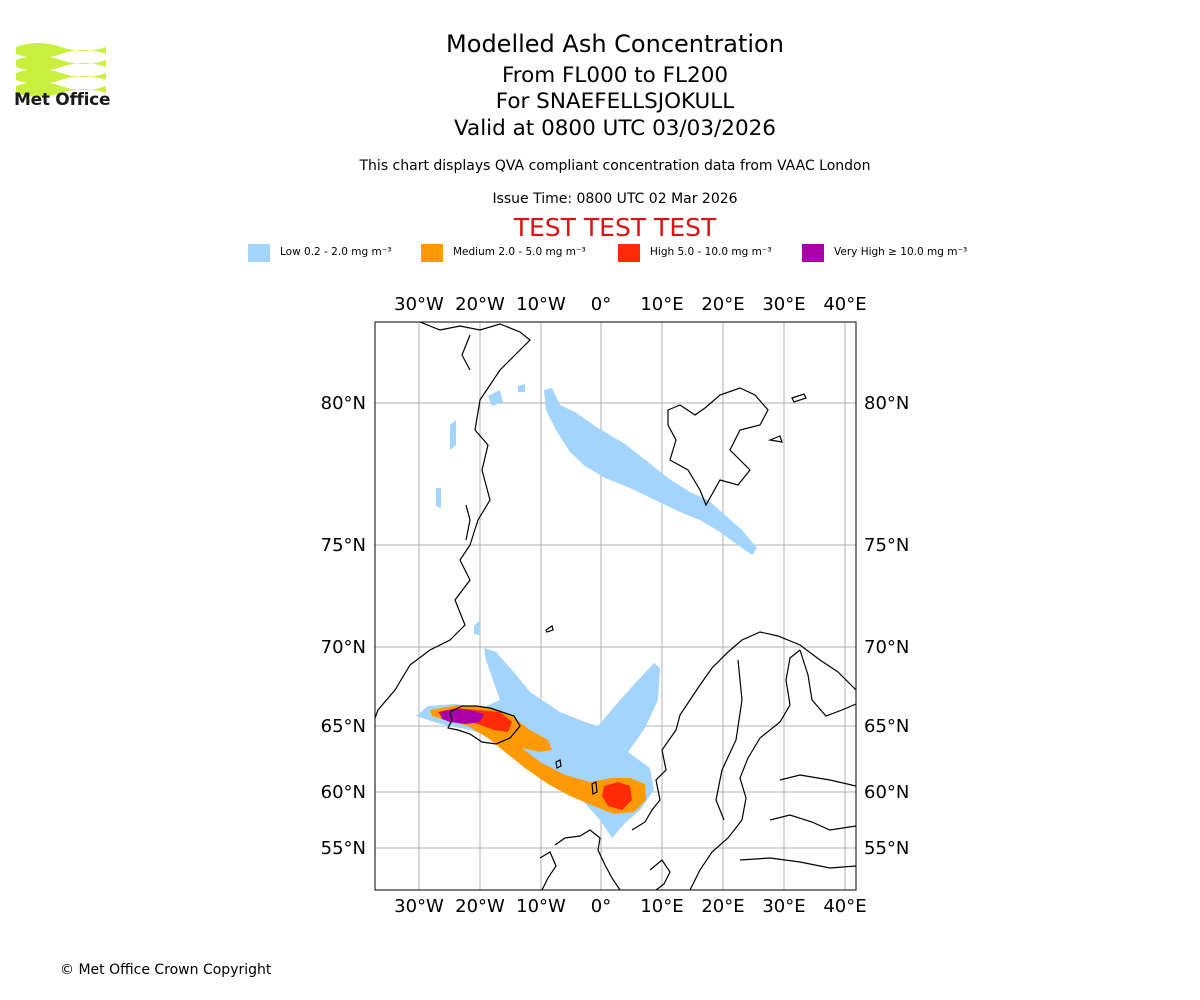 The image size is (1200, 1000). What do you see at coordinates (432, 253) in the screenshot?
I see `legend-swatch-medium` at bounding box center [432, 253].